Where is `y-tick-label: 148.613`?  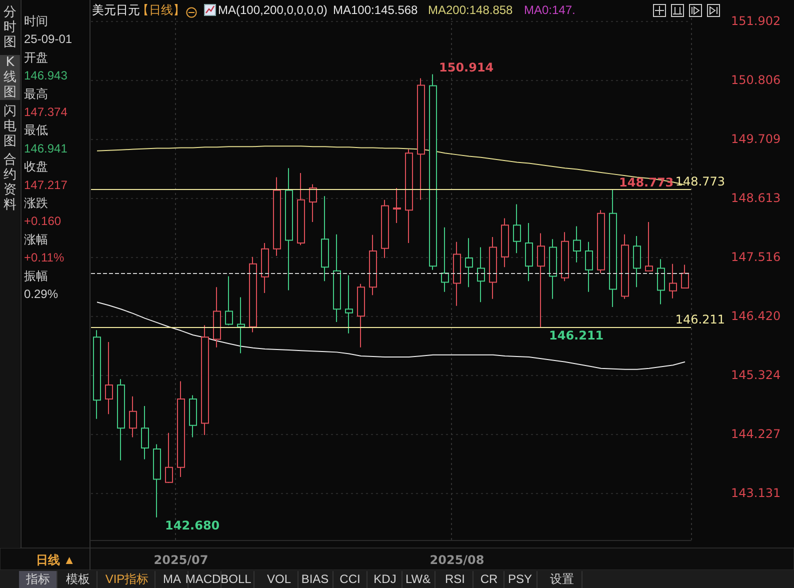
y-tick-label: 148.613 is located at coordinates (756, 198).